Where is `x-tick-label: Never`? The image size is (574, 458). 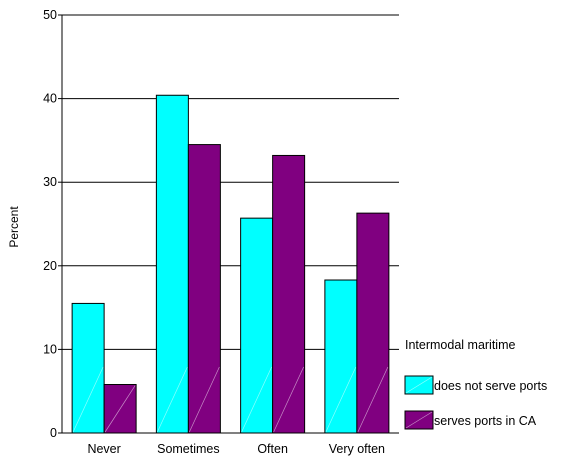
x-tick-label: Never is located at coordinates (103, 449).